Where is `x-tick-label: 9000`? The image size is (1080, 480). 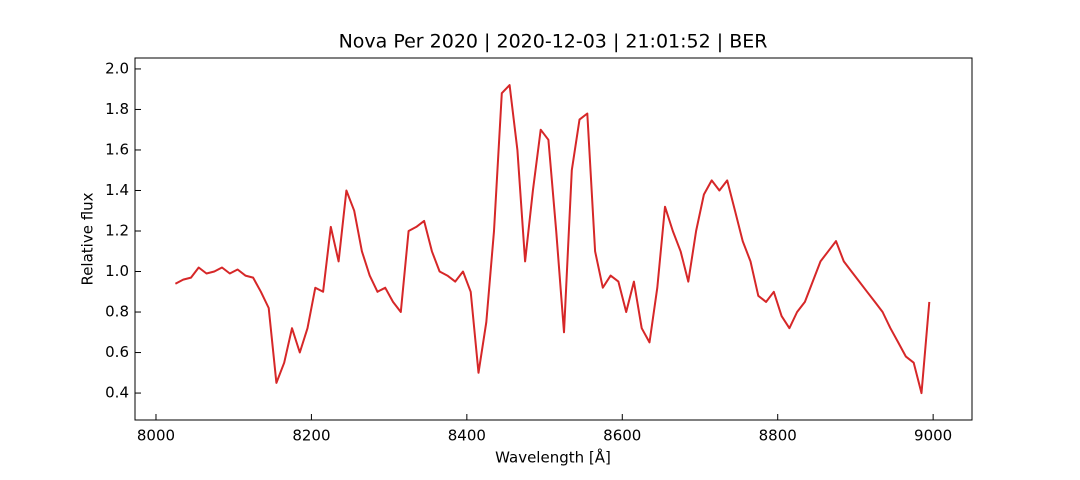 x-tick-label: 9000 is located at coordinates (933, 436).